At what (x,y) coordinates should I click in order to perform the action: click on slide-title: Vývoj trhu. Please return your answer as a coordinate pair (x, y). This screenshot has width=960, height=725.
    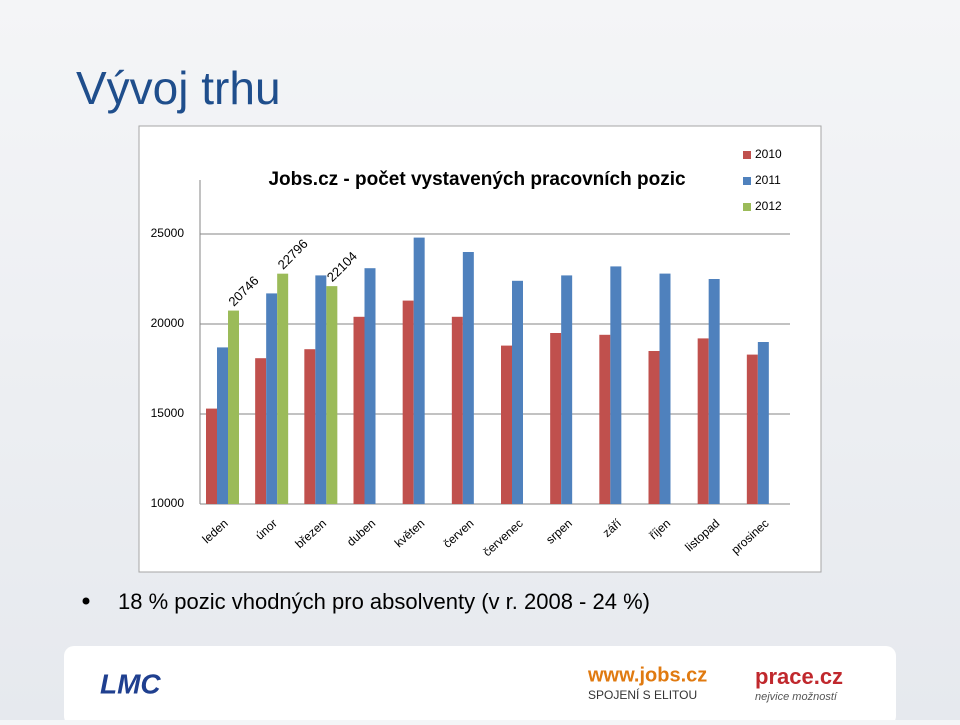
    Looking at the image, I should click on (178, 88).